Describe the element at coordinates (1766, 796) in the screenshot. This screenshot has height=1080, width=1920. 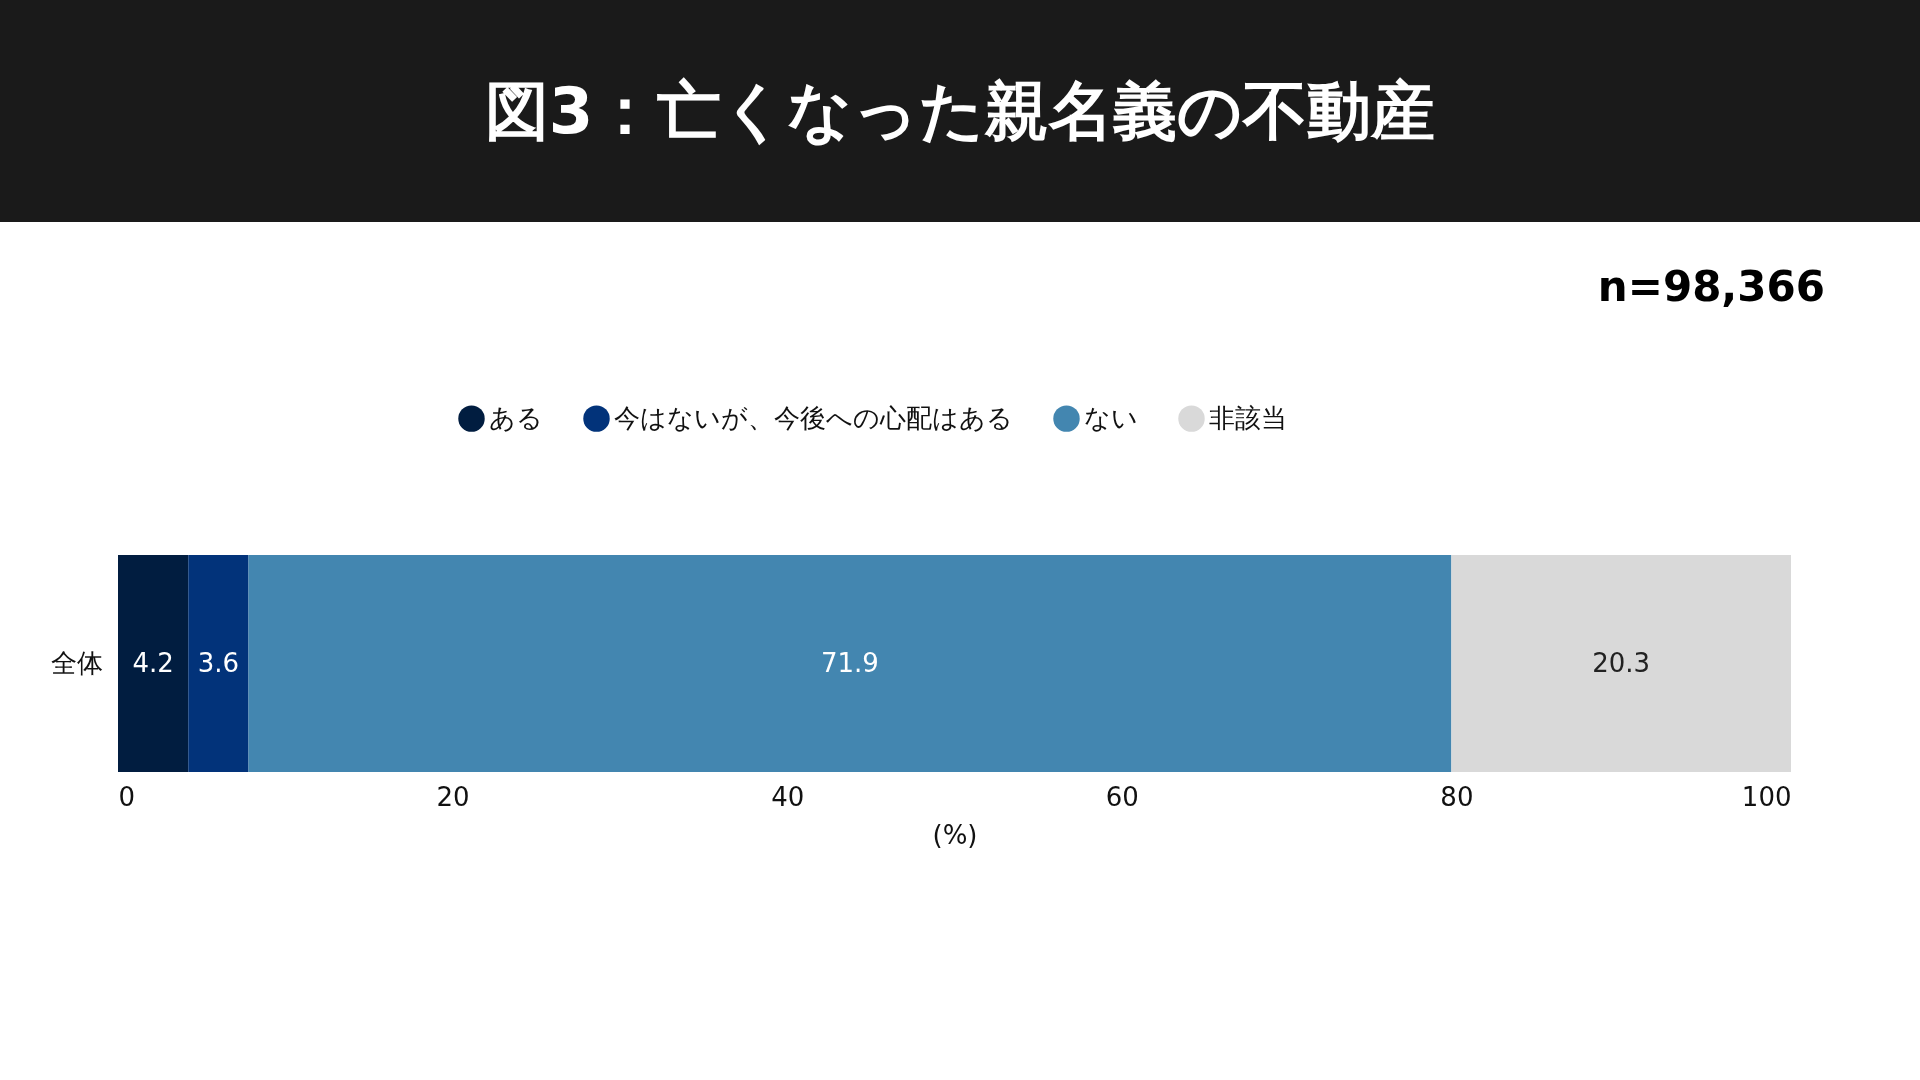
I see `x-tick-label: 100` at that location.